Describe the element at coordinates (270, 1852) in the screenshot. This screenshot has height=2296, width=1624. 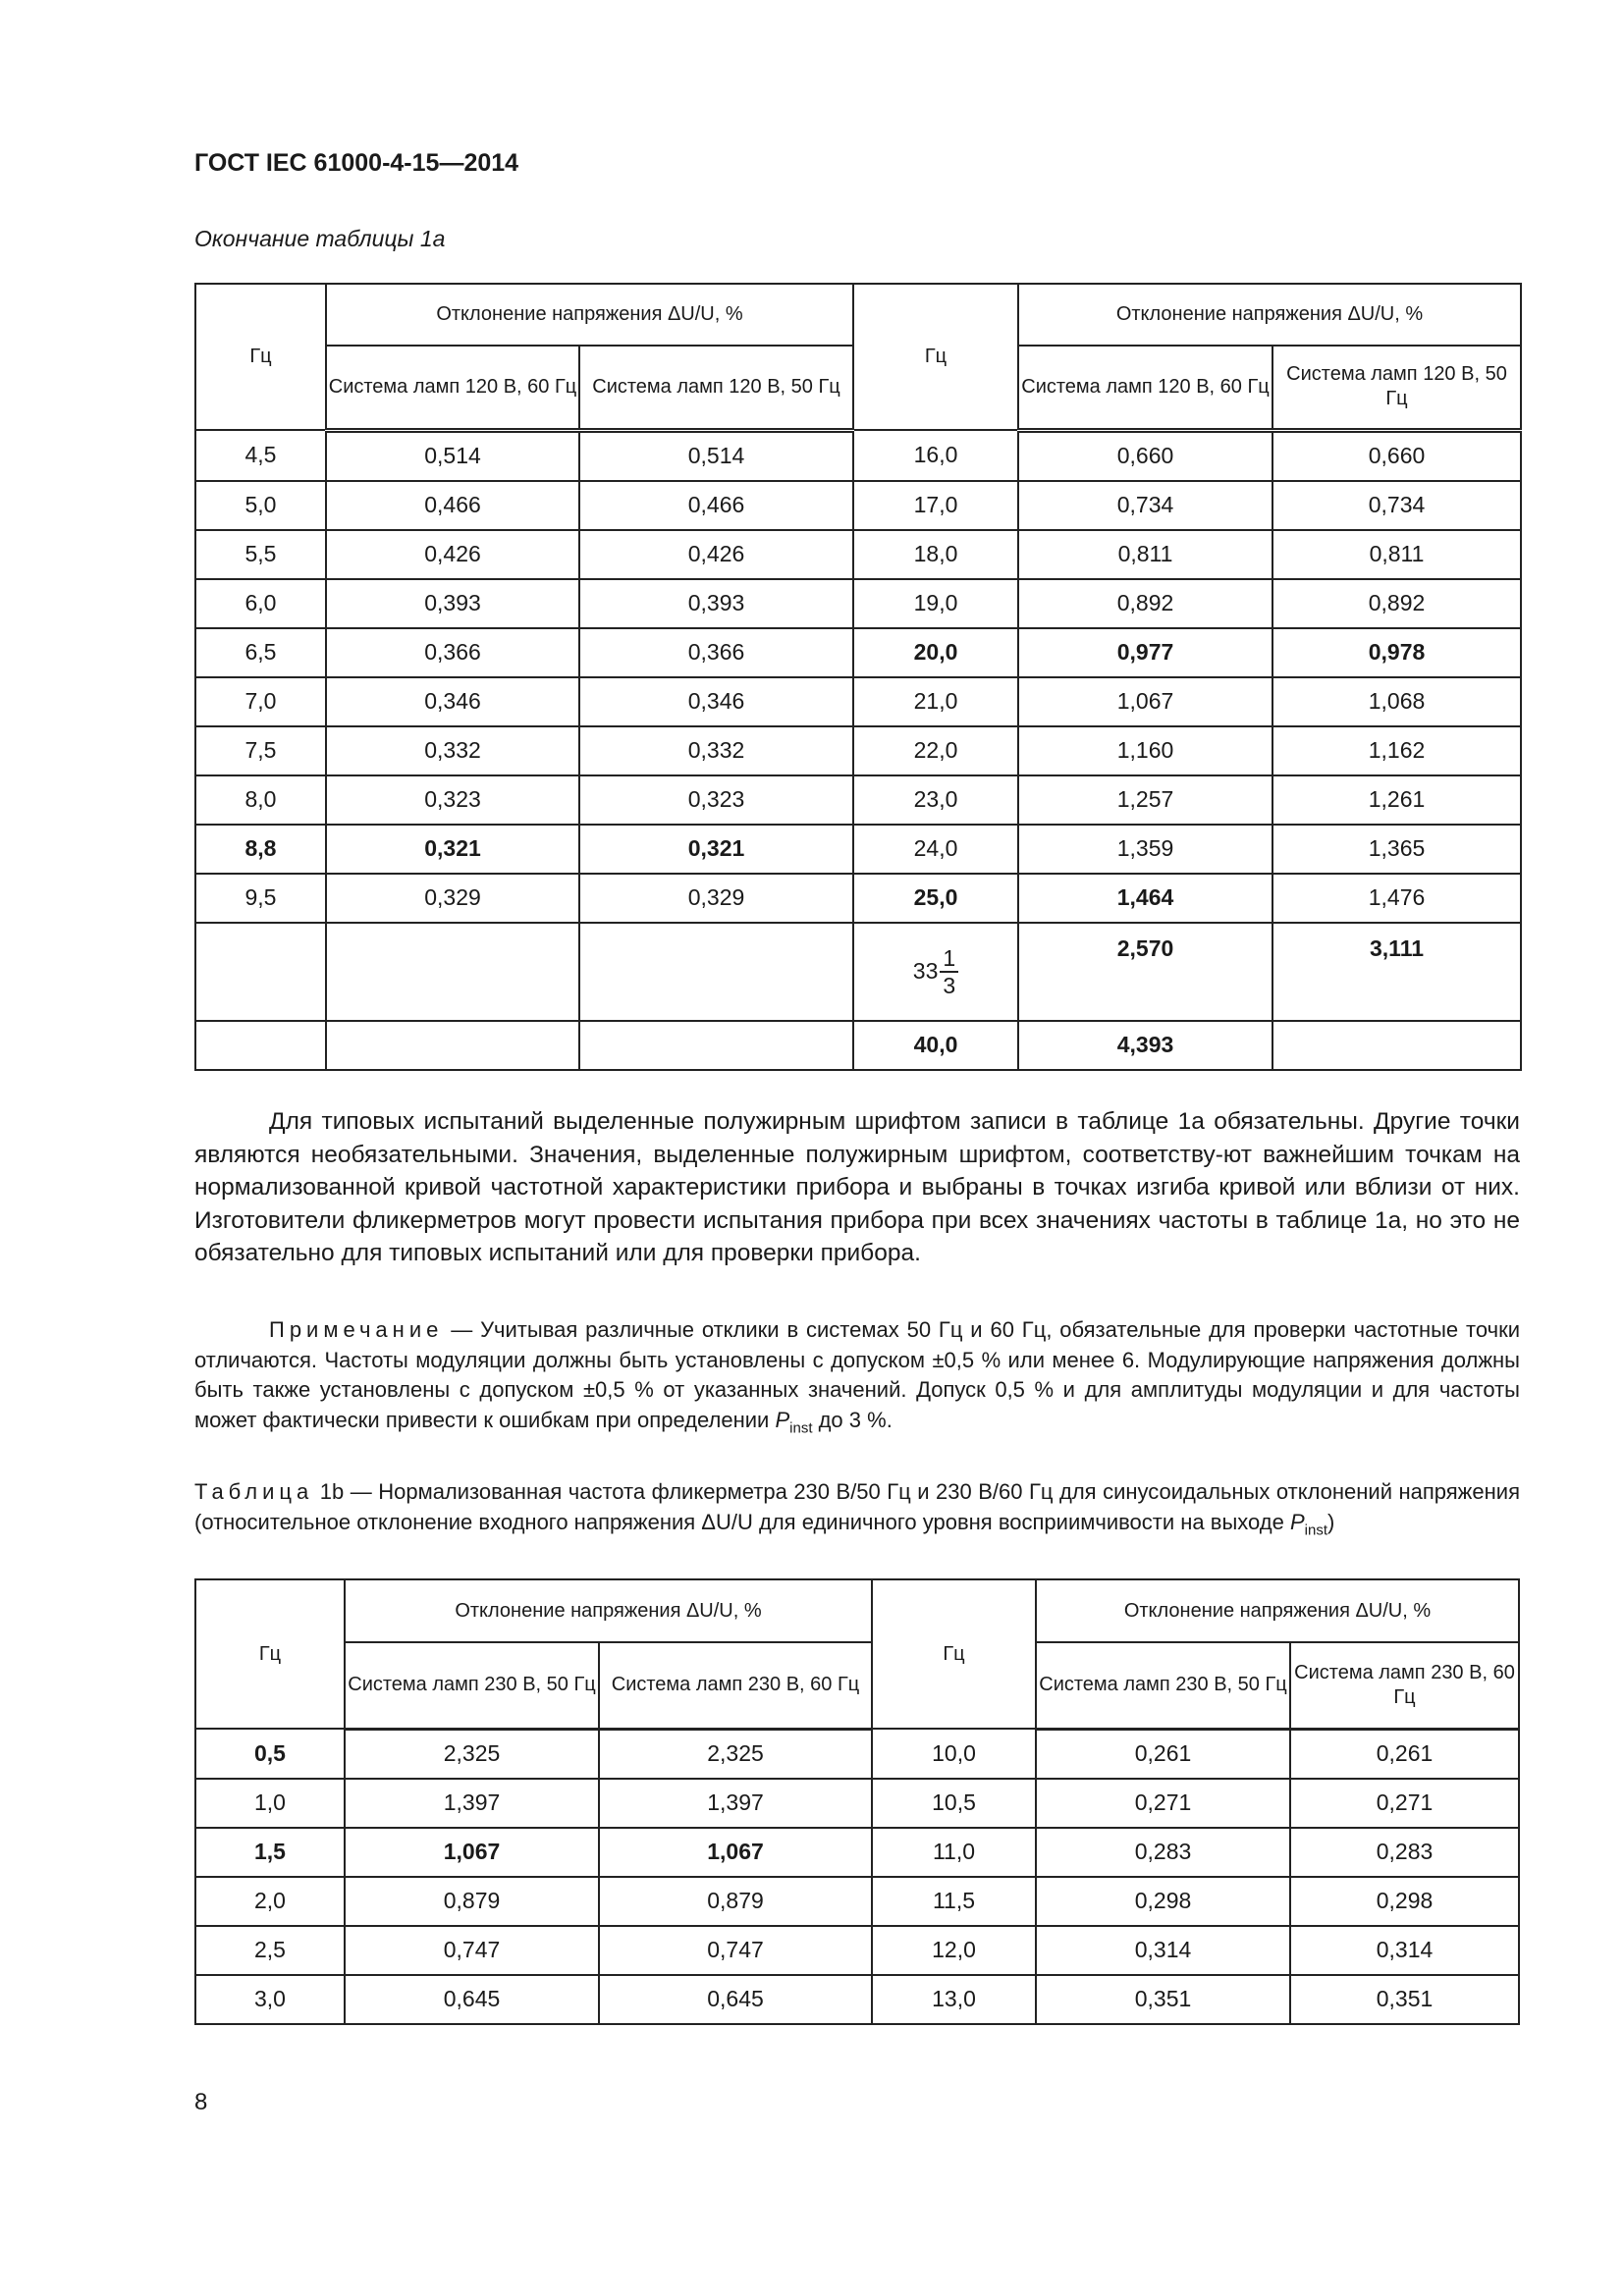
I see `frequency-cell: 1,5` at that location.